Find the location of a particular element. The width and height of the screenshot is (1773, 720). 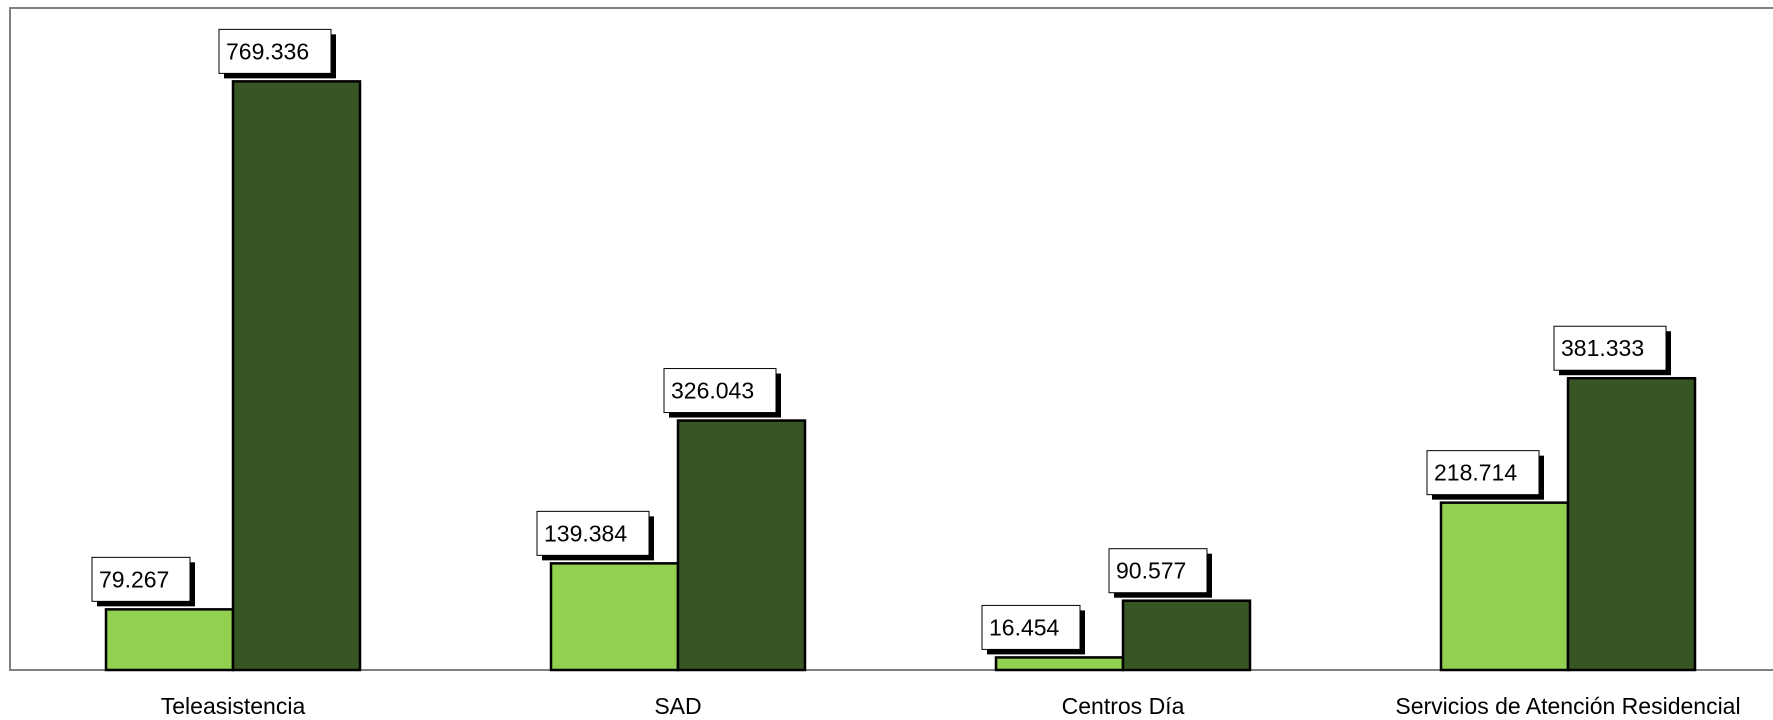

data-label: 79.267 is located at coordinates (134, 579).